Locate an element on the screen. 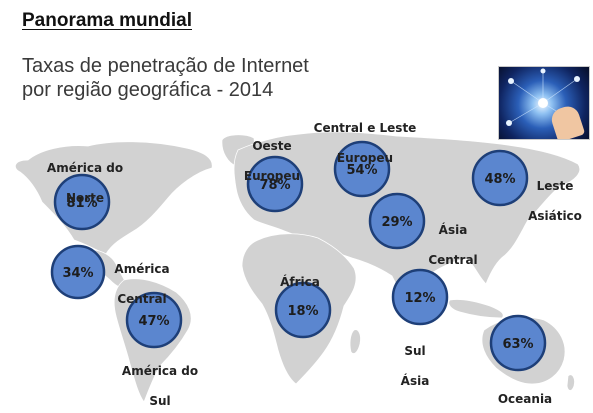 This screenshot has height=413, width=593. penetration-value-region-3: 78% is located at coordinates (274, 185).